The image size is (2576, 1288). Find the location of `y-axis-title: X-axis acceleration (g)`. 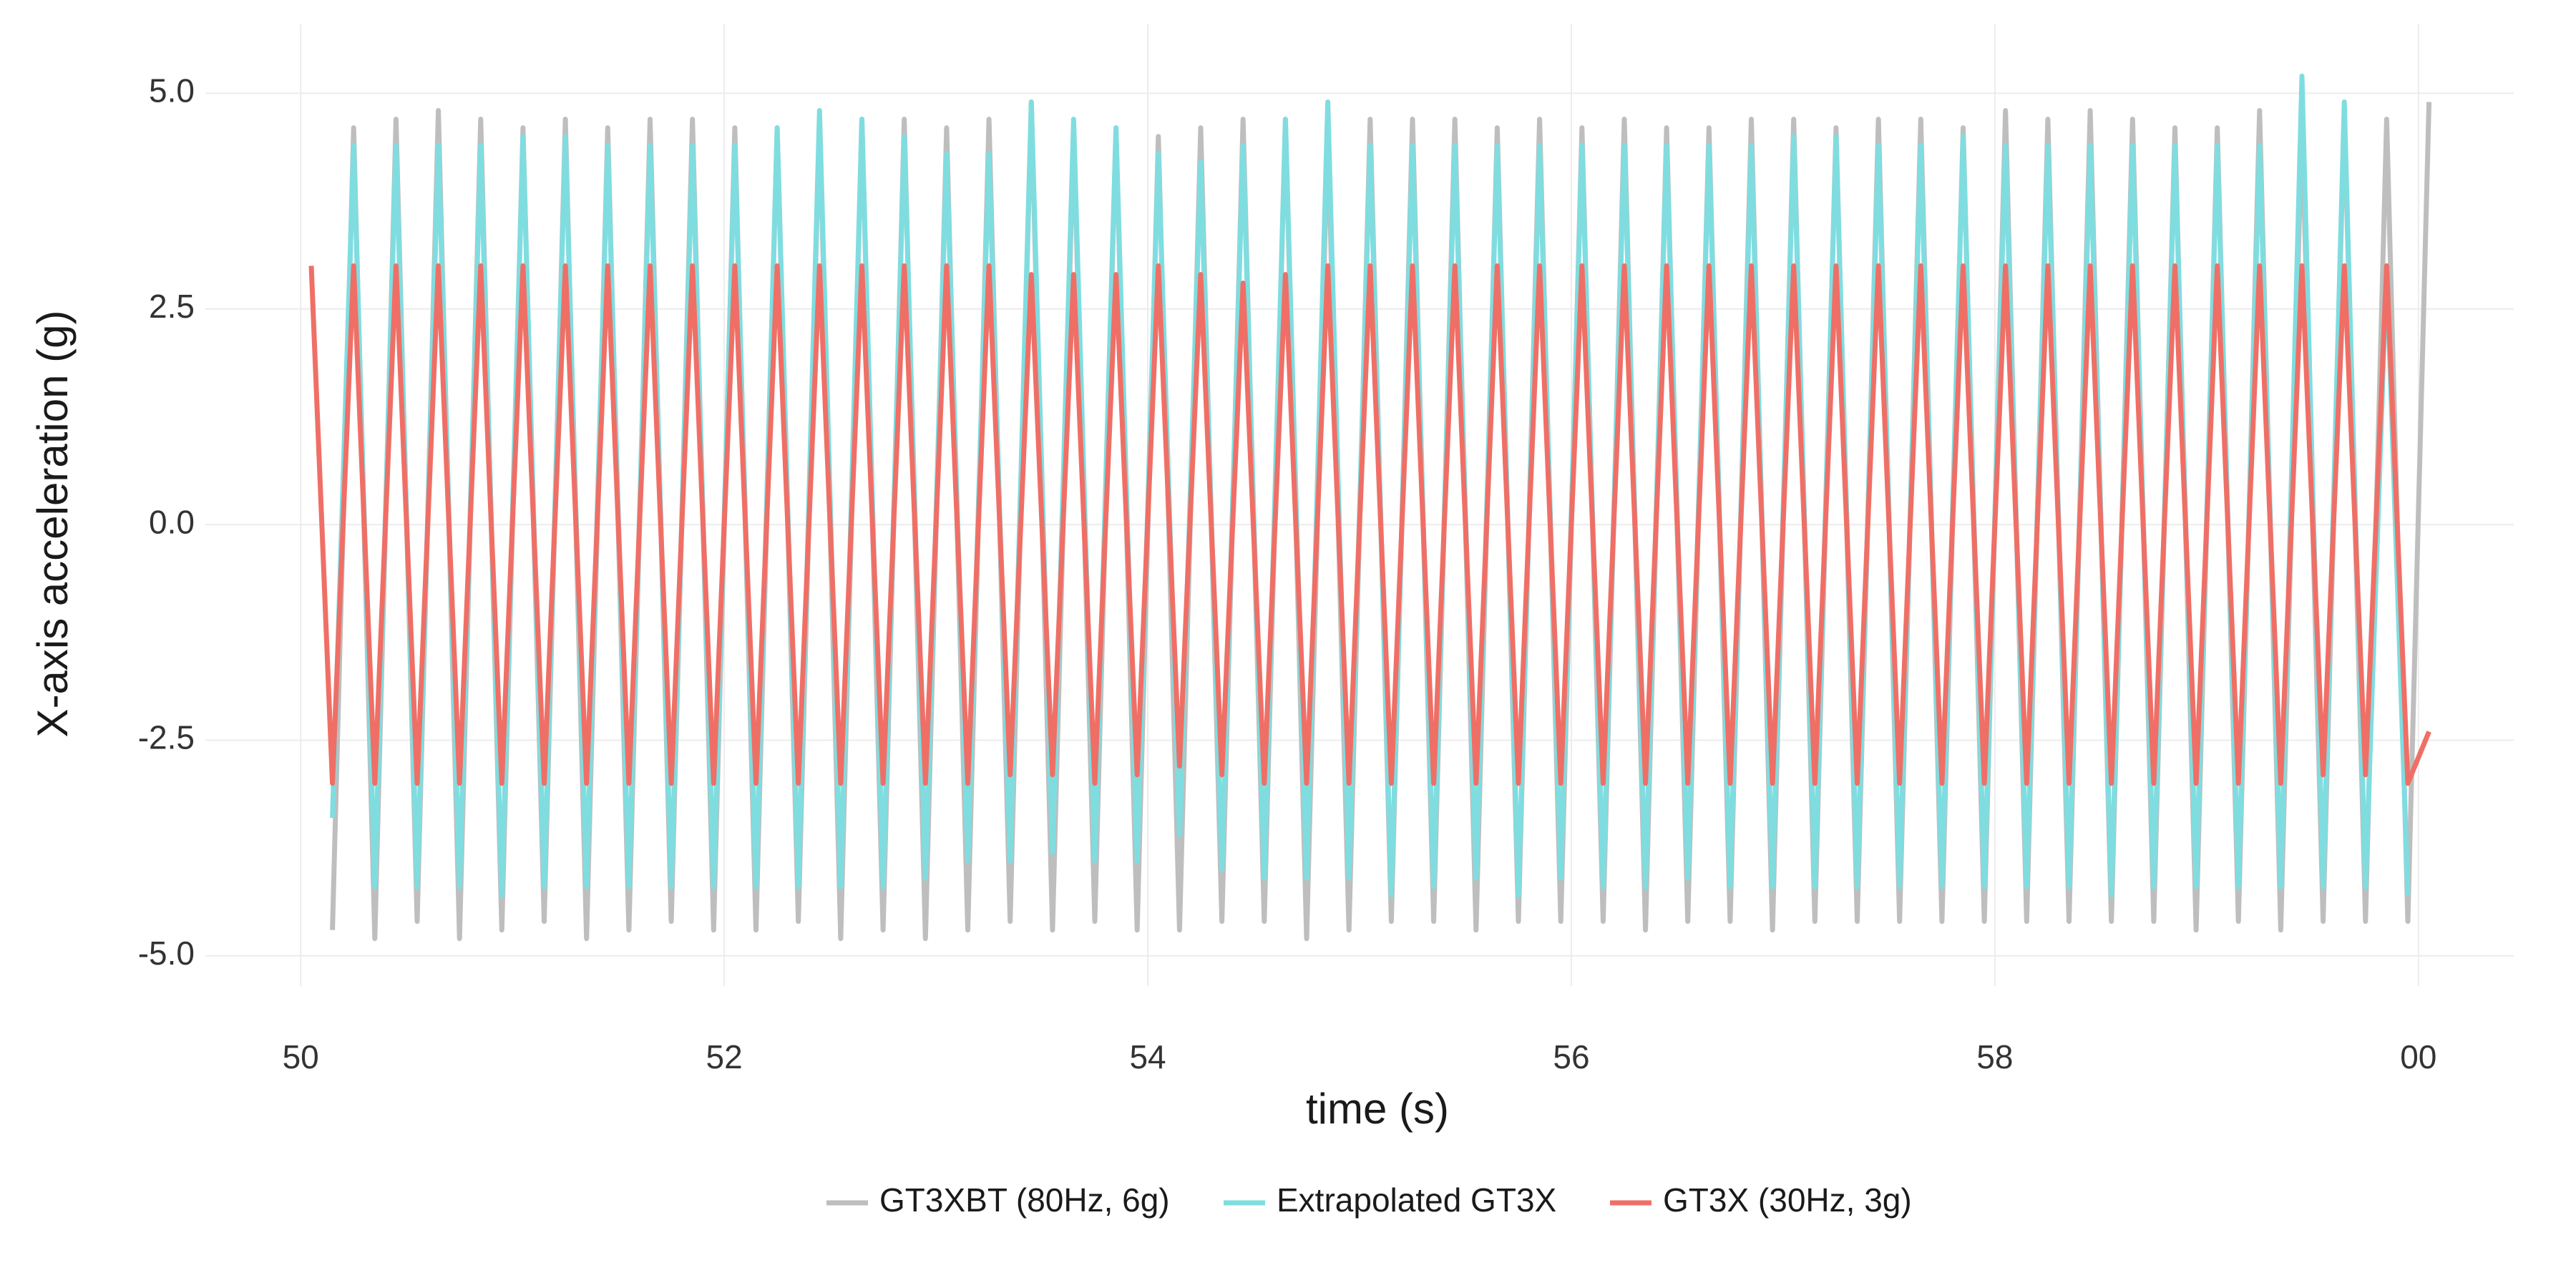

y-axis-title: X-axis acceleration (g) is located at coordinates (53, 524).